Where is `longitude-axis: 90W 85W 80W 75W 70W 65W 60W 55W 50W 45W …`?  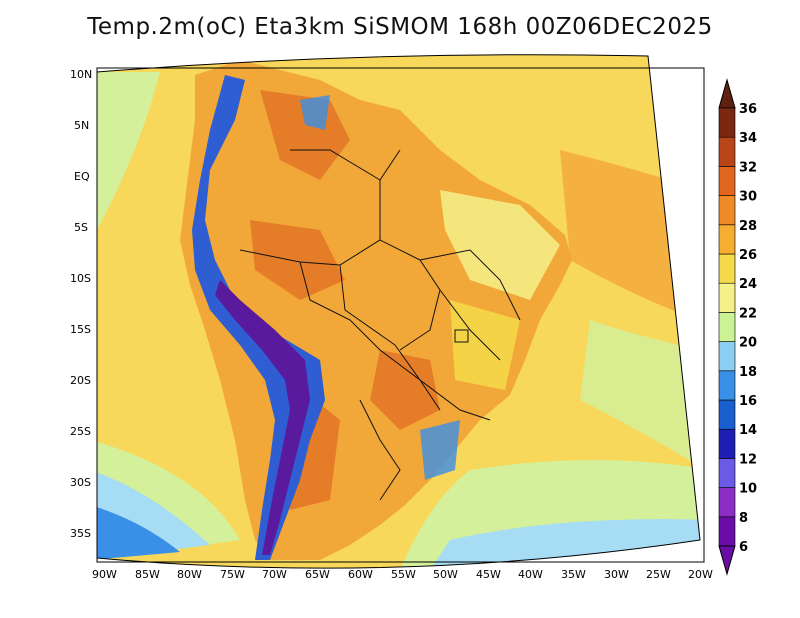
longitude-axis: 90W 85W 80W 75W 70W 65W 60W 55W 50W 45W … is located at coordinates (402, 574).